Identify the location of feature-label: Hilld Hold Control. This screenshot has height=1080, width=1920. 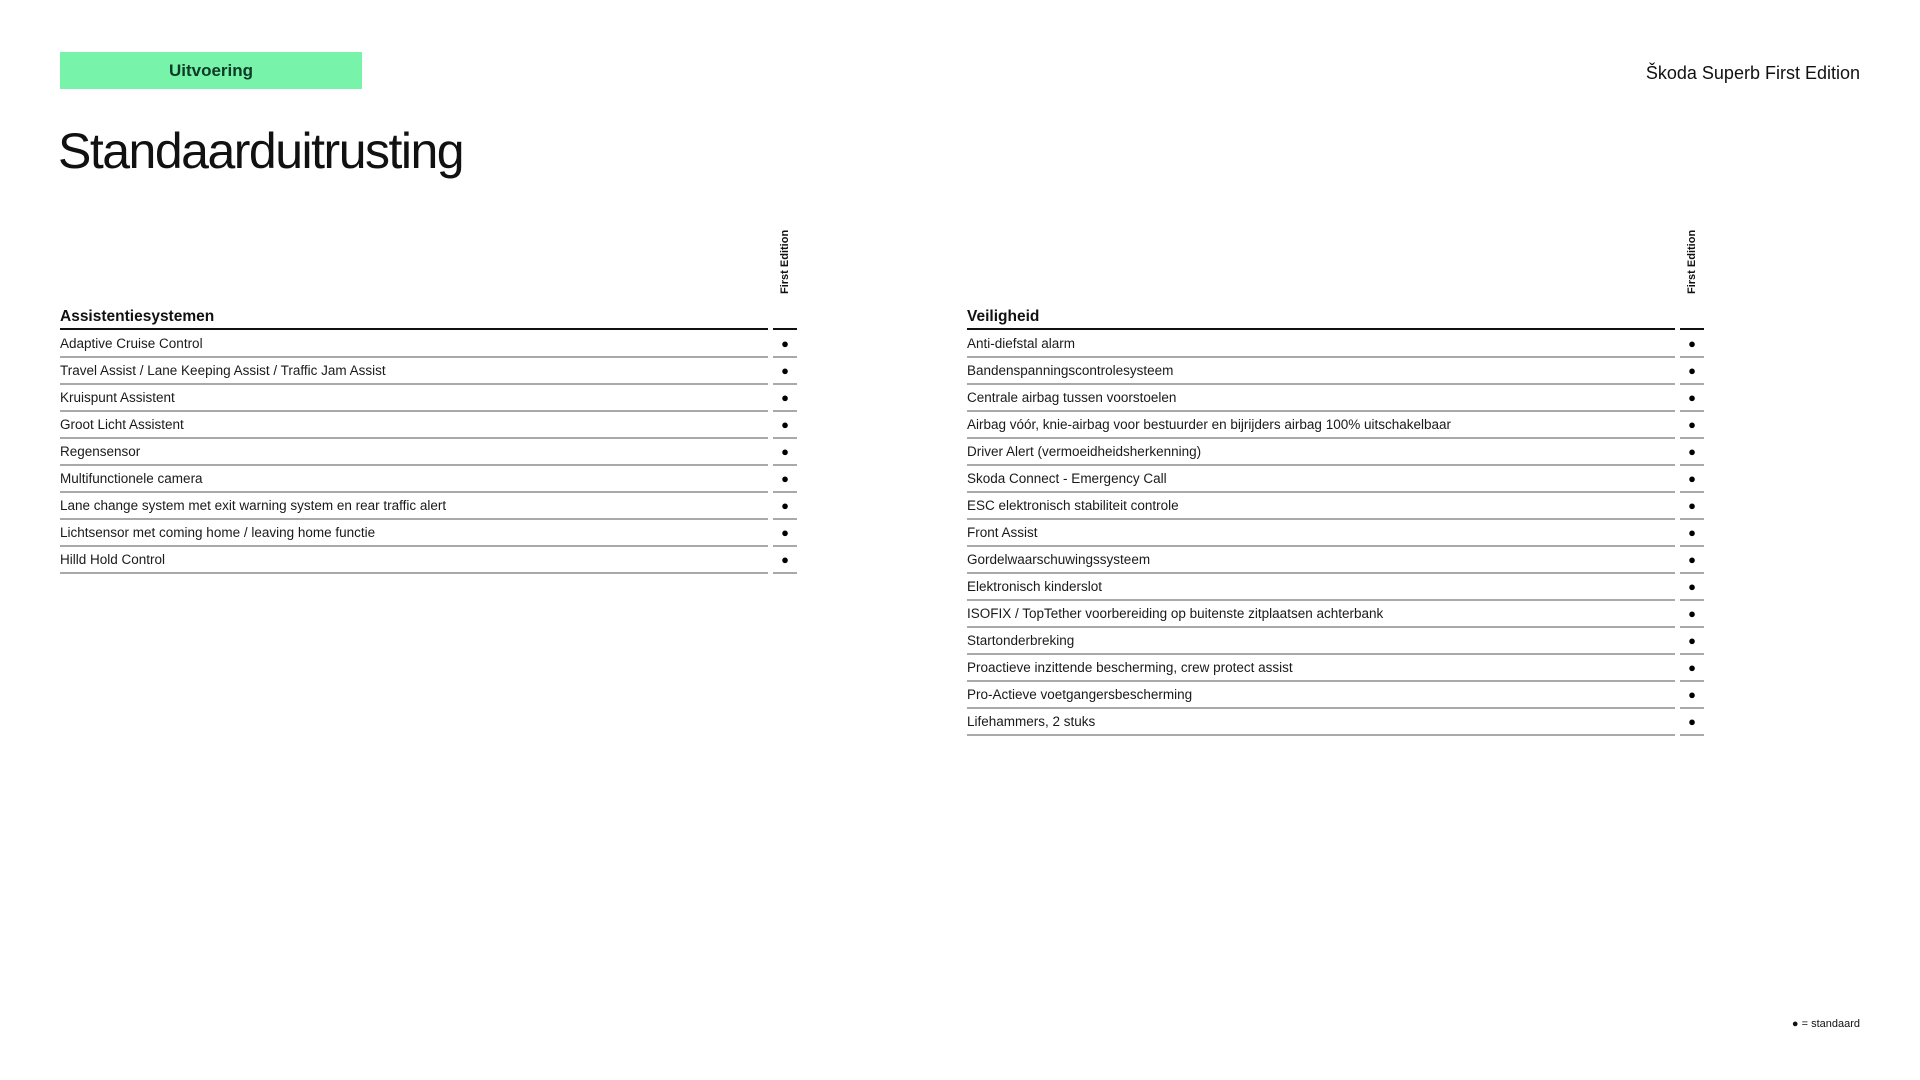
(414, 560).